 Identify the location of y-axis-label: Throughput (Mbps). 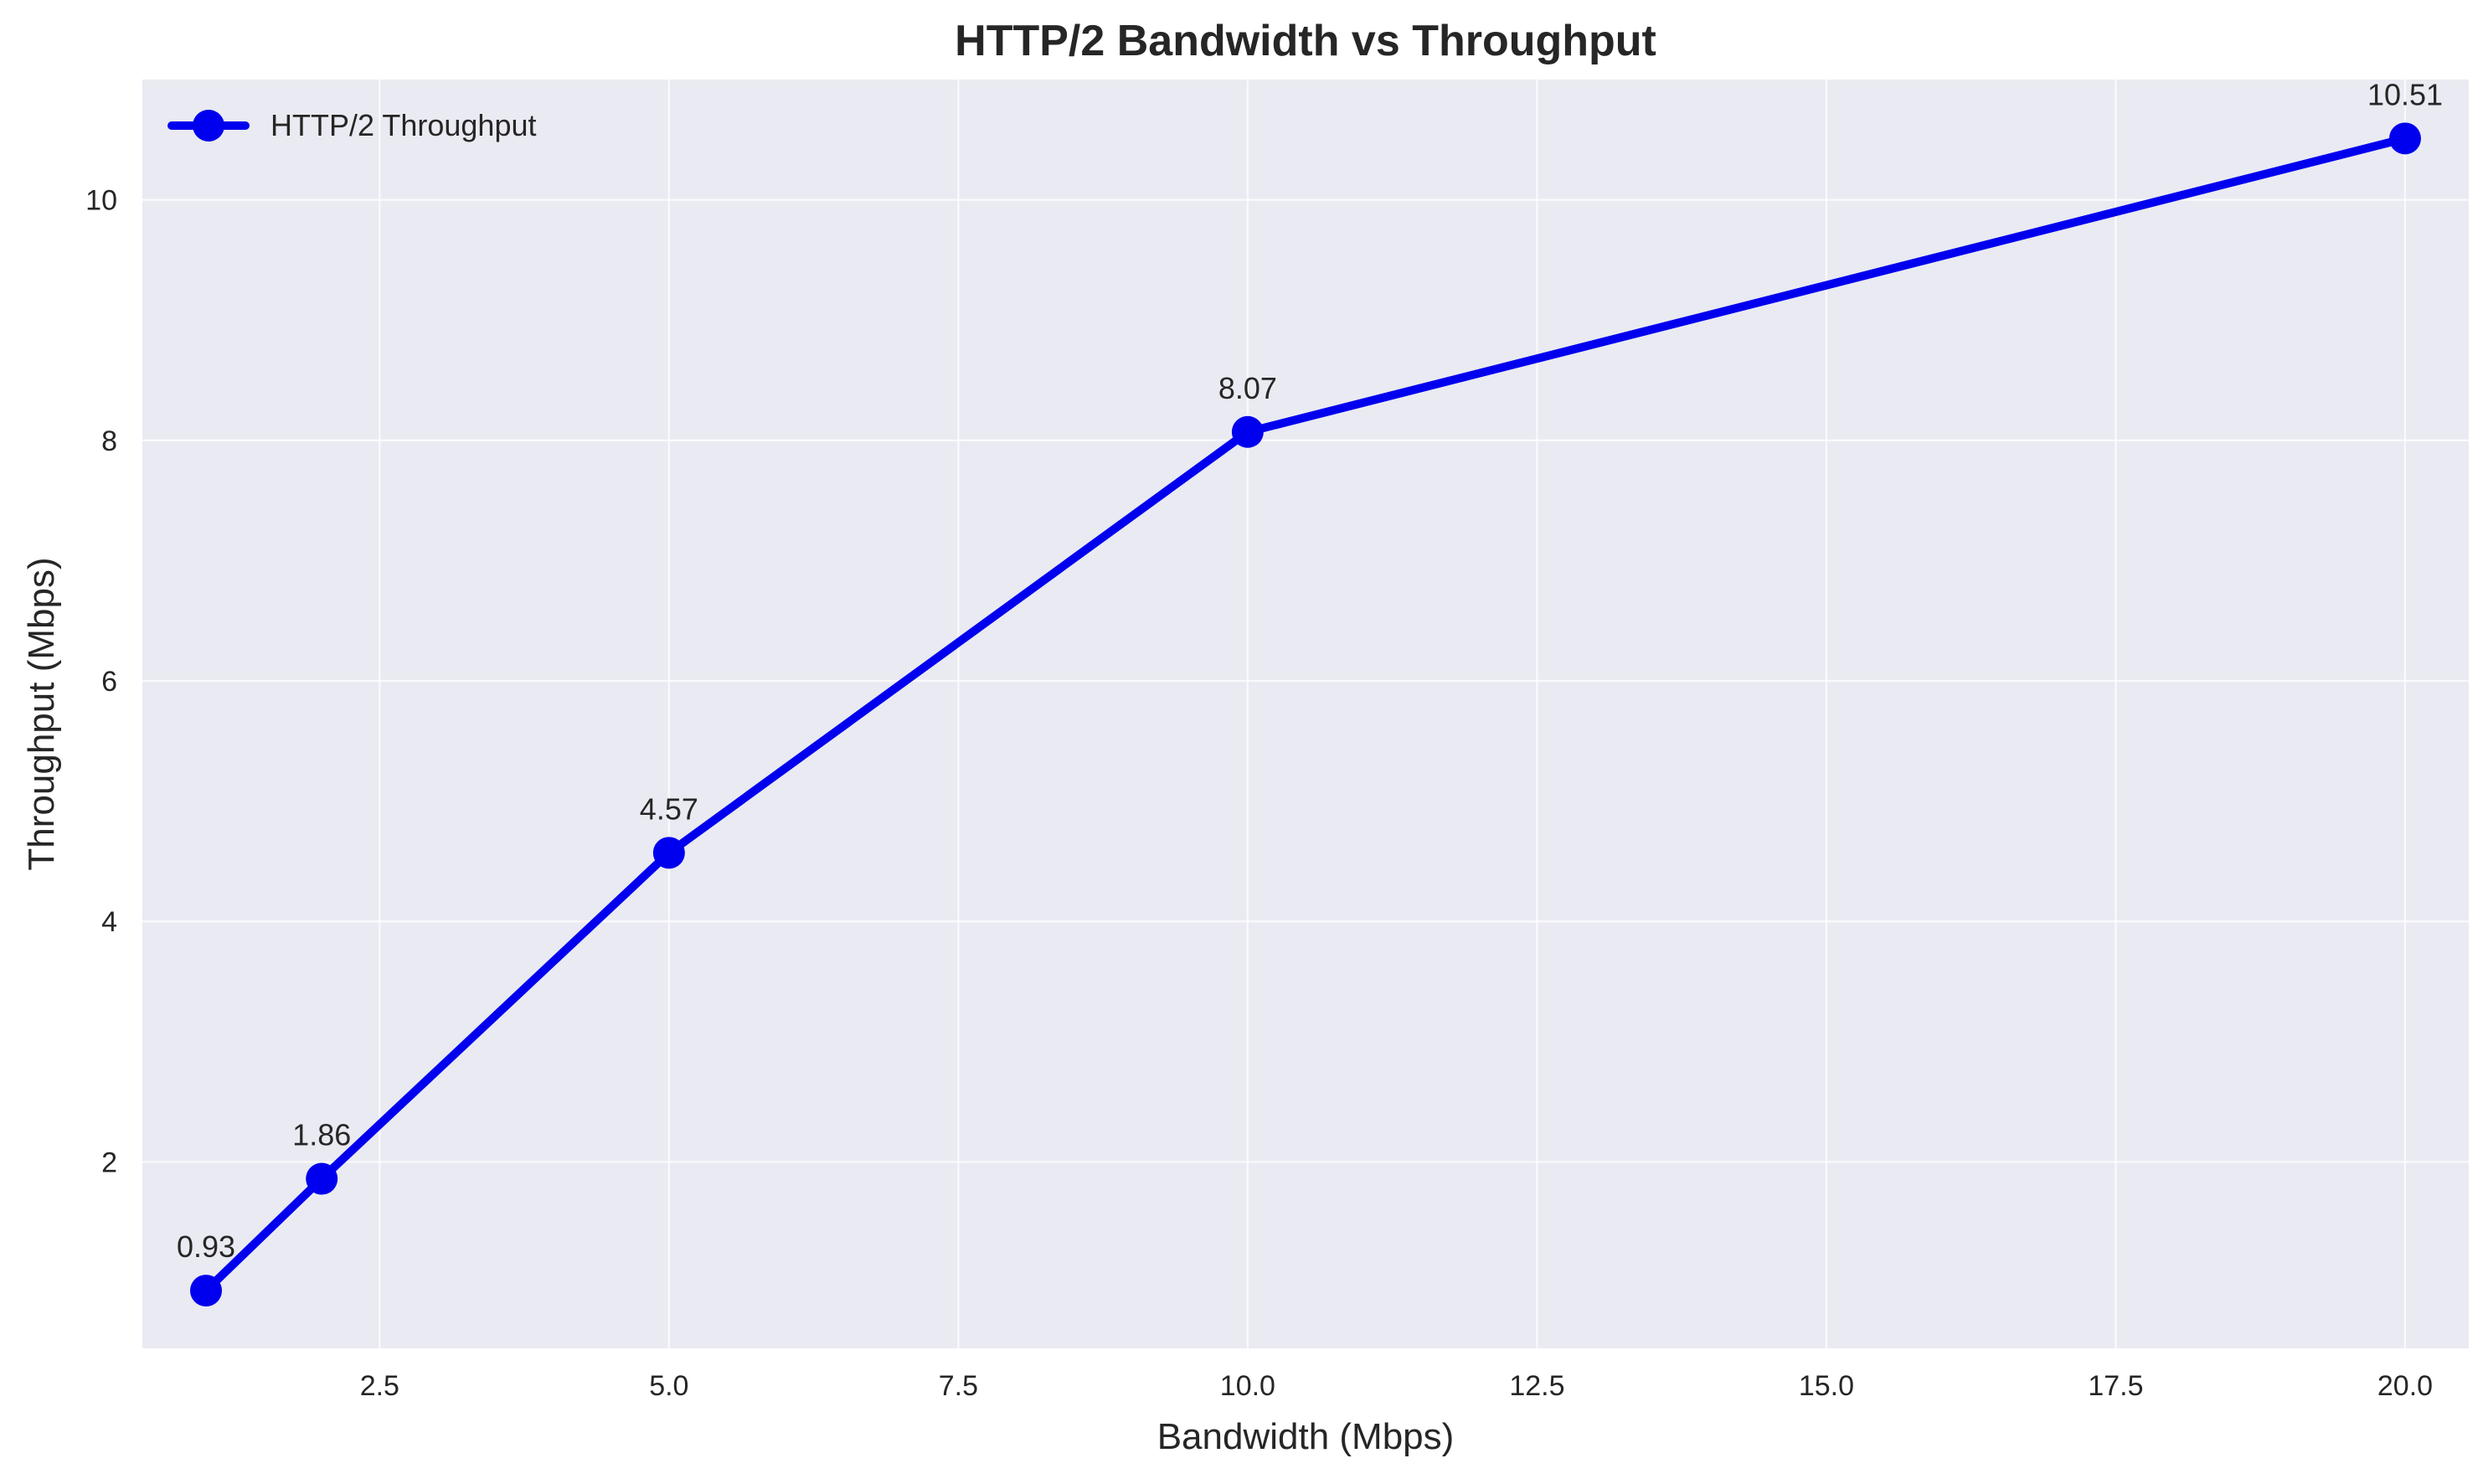
(41, 713).